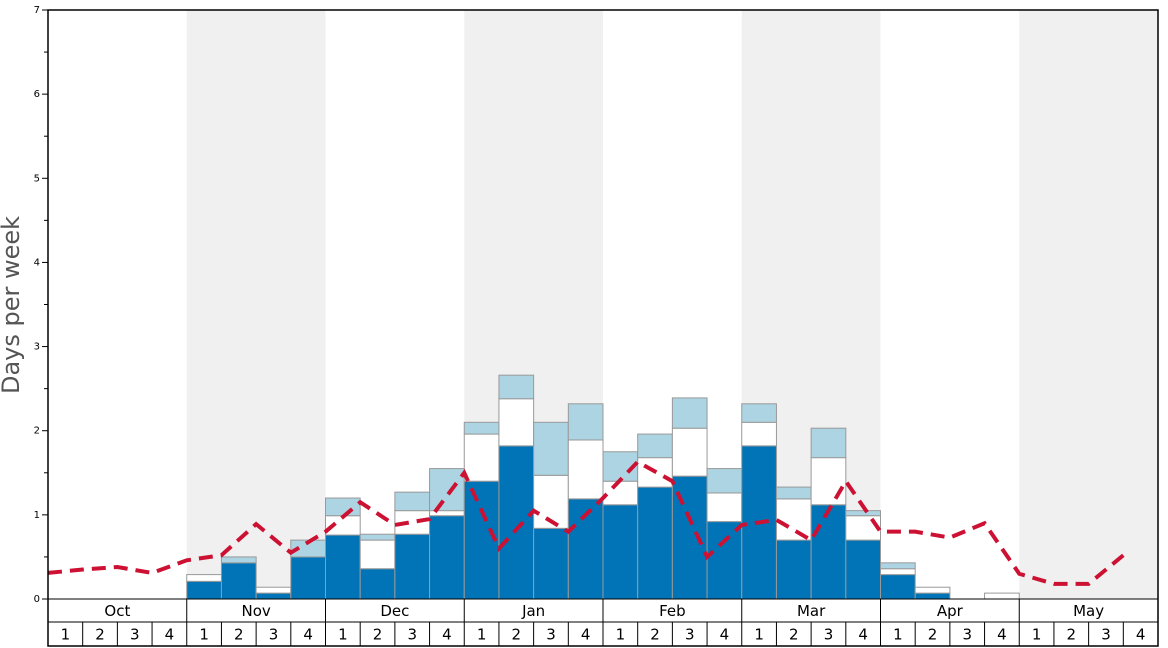 This screenshot has height=648, width=1168. What do you see at coordinates (950, 611) in the screenshot?
I see `month-label: Apr` at bounding box center [950, 611].